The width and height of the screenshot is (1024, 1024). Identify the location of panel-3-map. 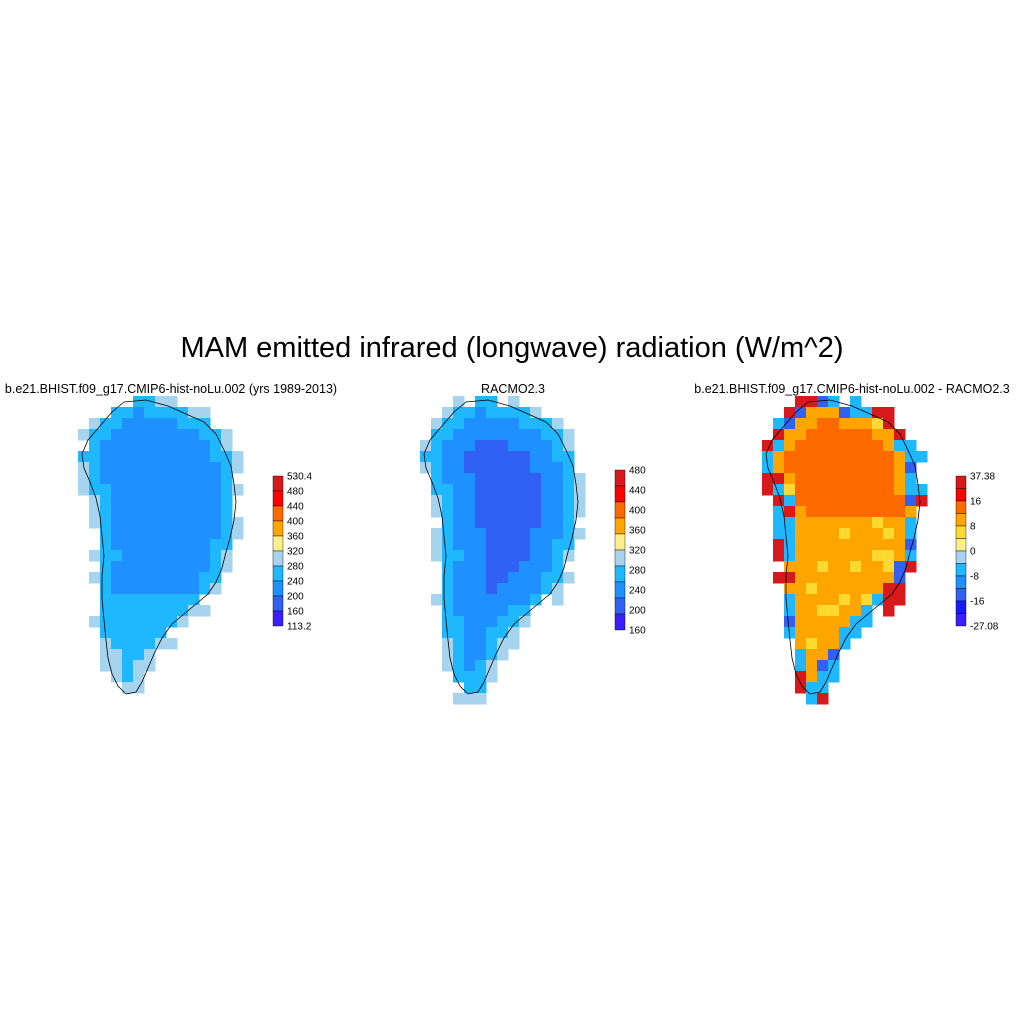
(845, 550).